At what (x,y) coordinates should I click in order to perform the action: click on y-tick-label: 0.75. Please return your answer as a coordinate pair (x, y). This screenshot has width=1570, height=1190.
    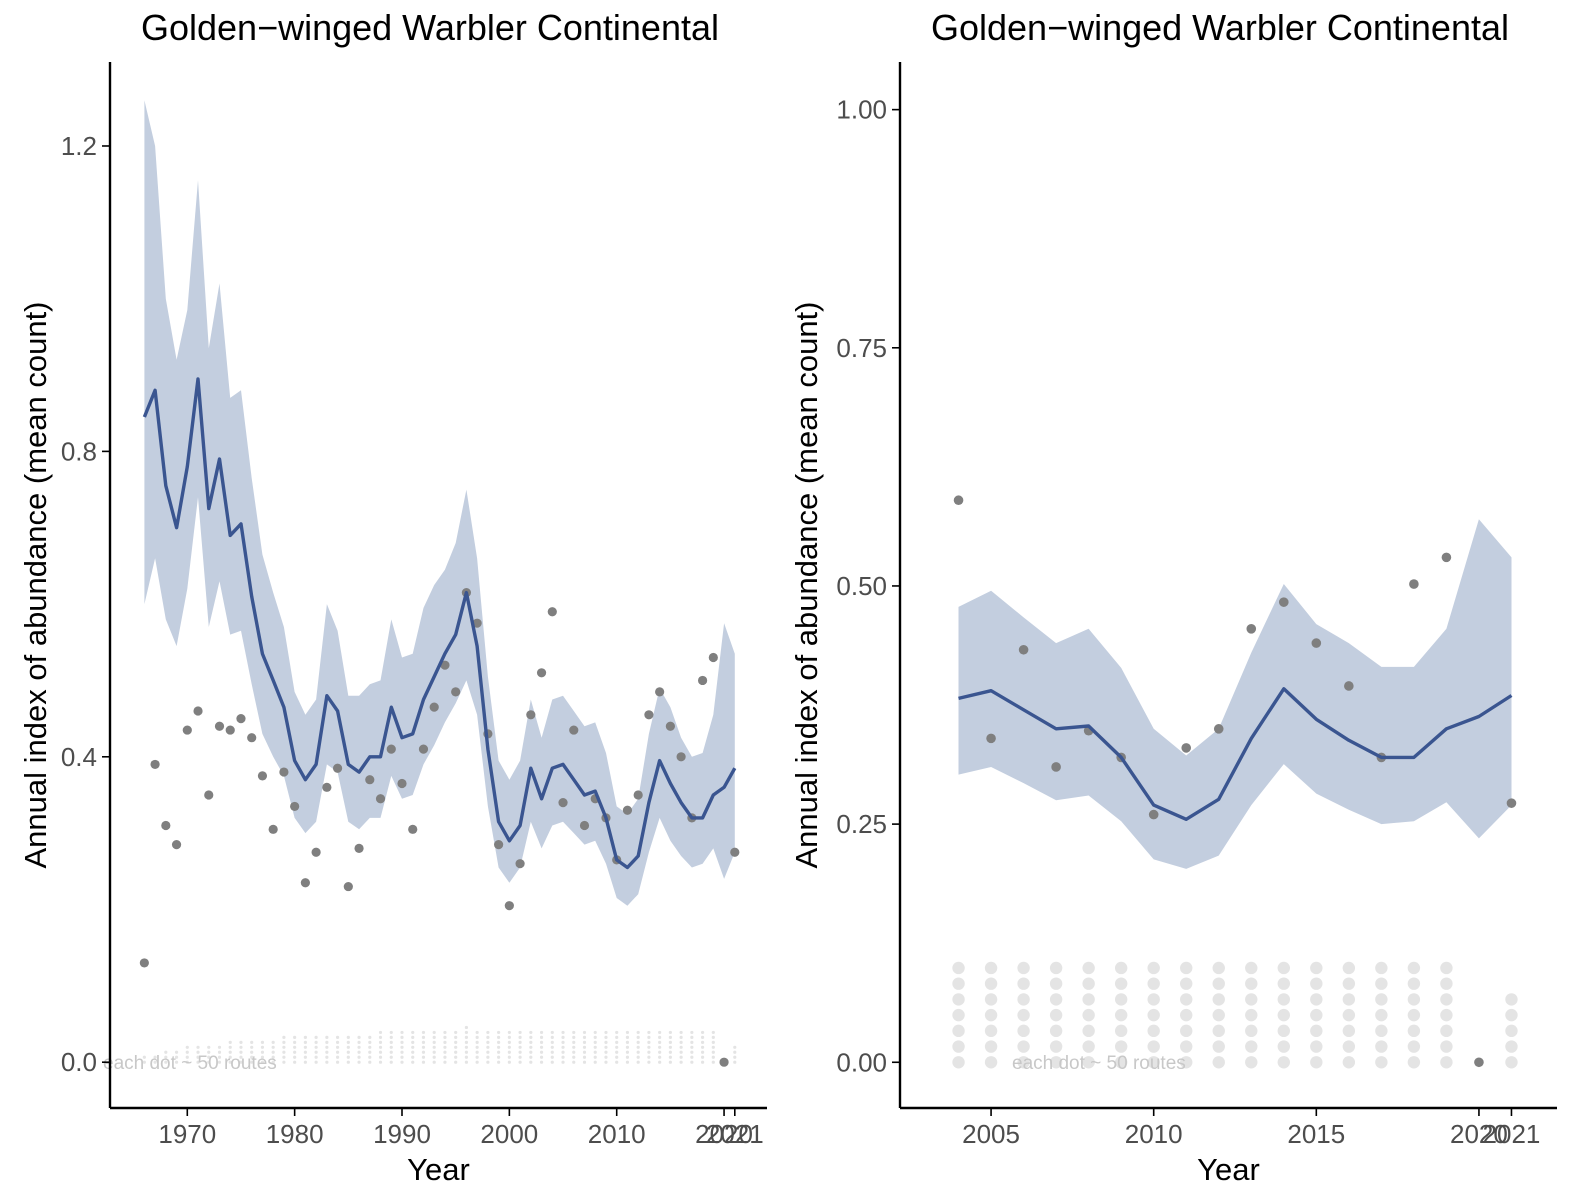
    Looking at the image, I should click on (861, 348).